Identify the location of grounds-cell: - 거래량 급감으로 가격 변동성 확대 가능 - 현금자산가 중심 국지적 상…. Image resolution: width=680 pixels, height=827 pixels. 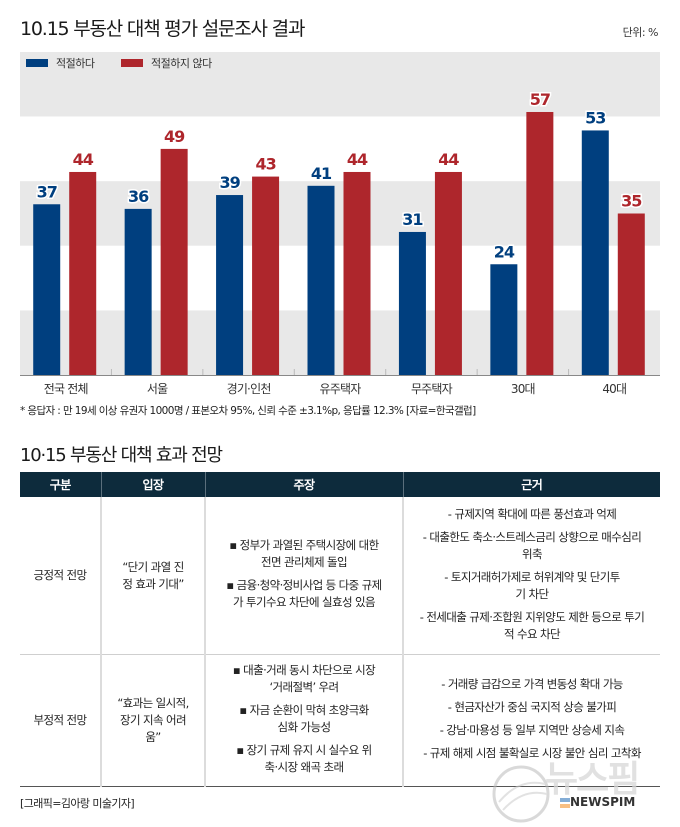
(531, 720).